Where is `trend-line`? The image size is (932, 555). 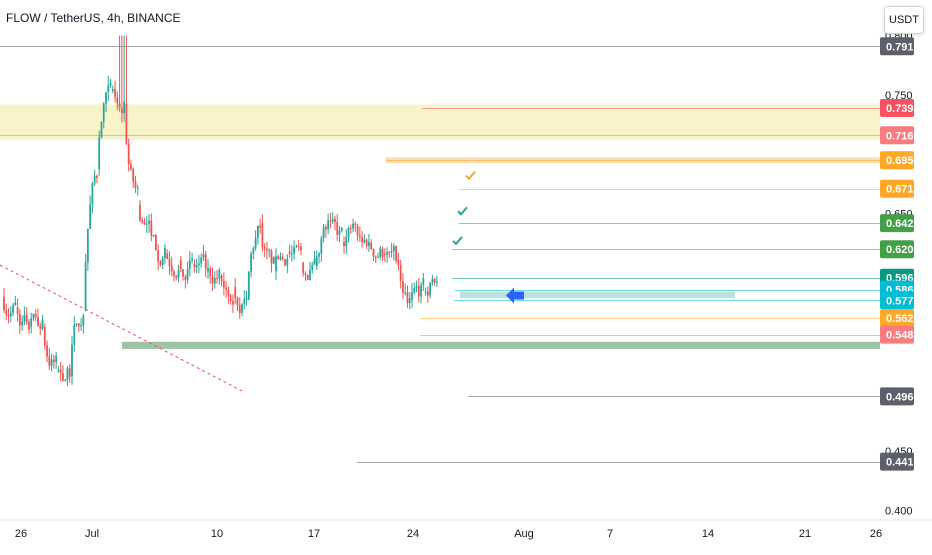 trend-line is located at coordinates (122, 328).